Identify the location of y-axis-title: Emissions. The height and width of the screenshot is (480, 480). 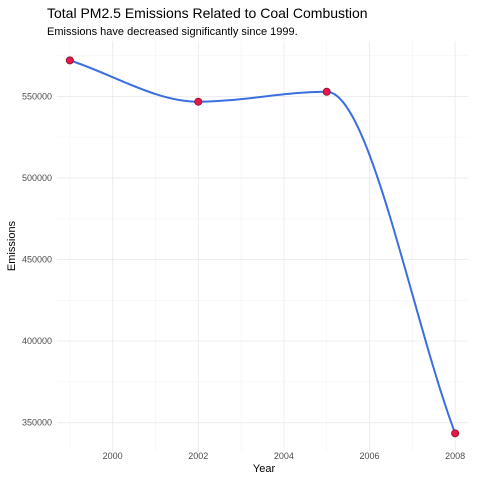
(12, 245).